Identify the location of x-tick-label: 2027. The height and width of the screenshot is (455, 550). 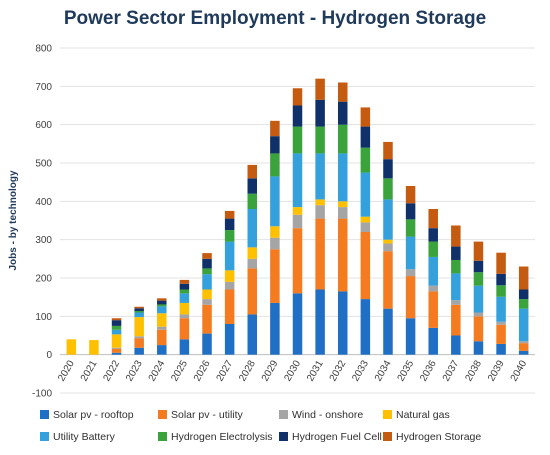
(225, 370).